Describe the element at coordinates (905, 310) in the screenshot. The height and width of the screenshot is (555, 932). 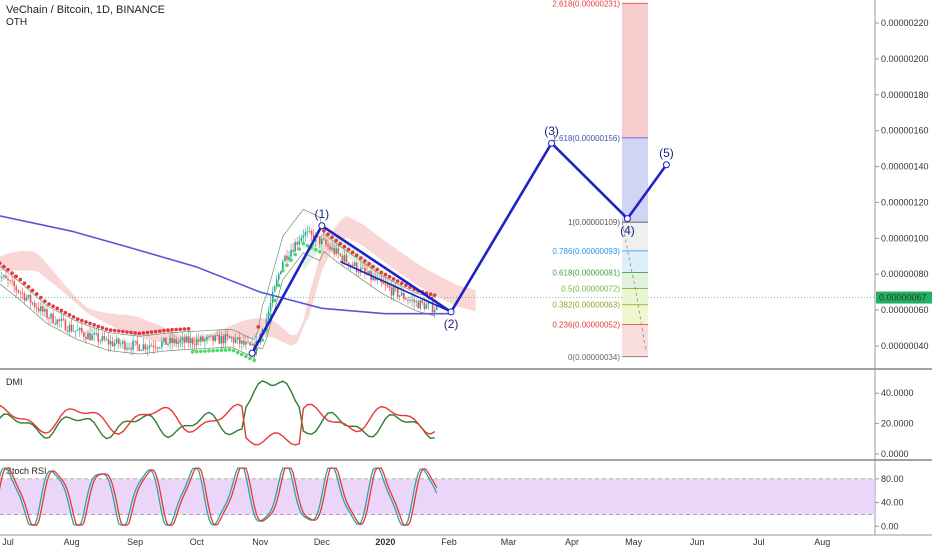
I see `price-tick-label: 0.00000060` at that location.